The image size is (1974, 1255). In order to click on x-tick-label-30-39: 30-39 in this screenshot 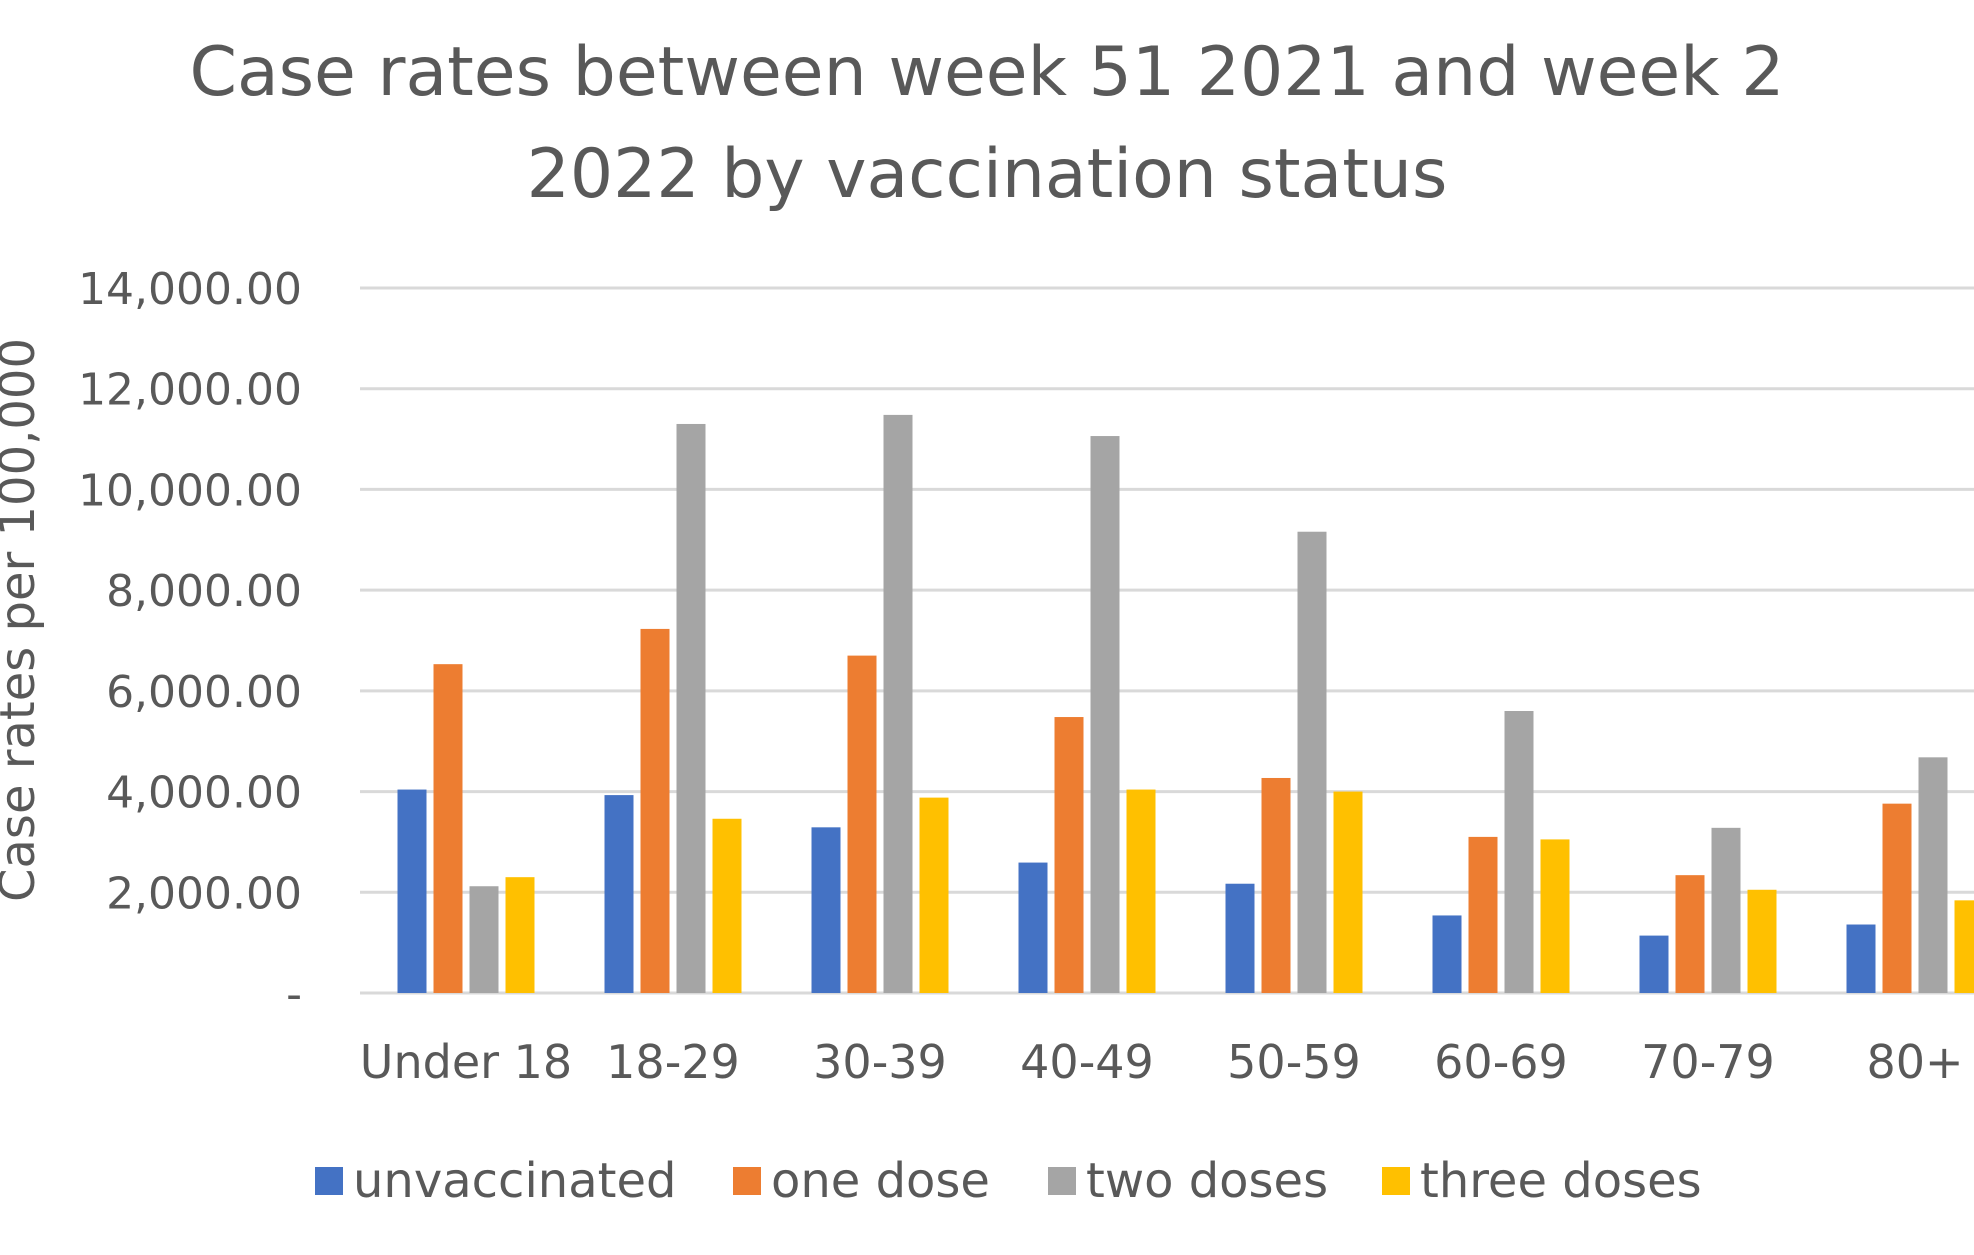, I will do `click(880, 1062)`.